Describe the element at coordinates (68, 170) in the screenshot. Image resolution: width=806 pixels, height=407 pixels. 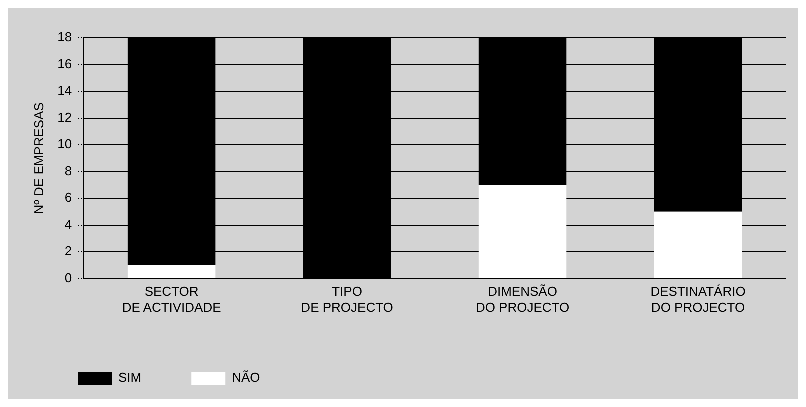
I see `y-tick-label: 8` at that location.